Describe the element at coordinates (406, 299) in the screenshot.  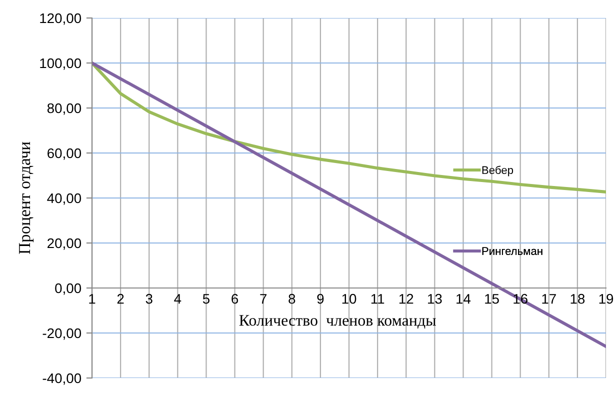
I see `x-tick-label: 12` at that location.